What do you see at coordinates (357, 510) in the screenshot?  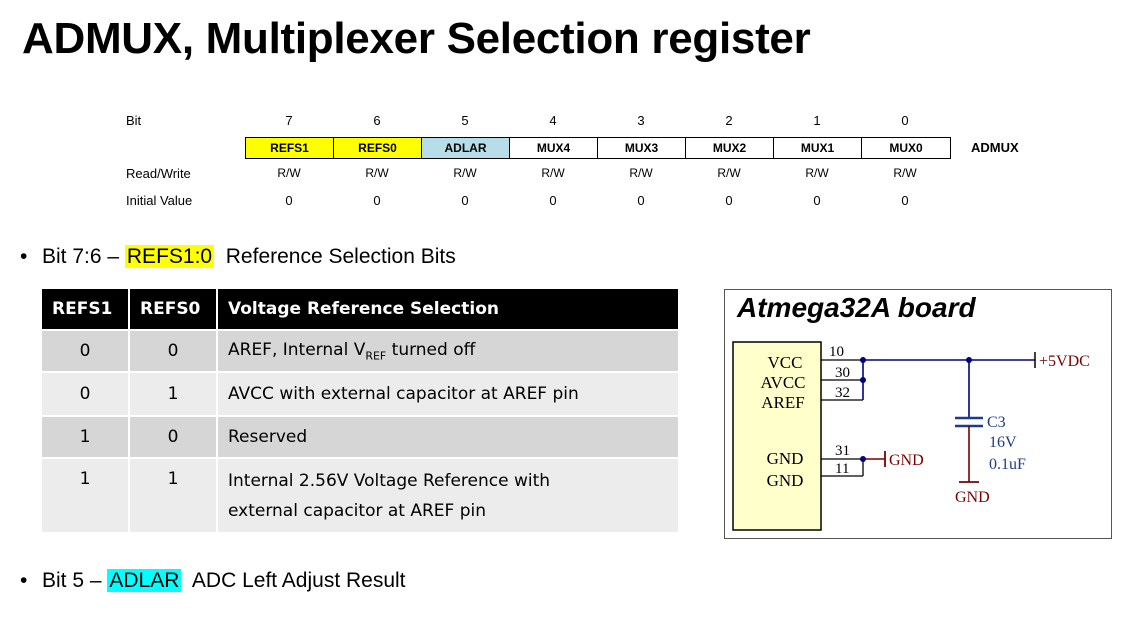 I see `desc-line: external capacitor at AREF pin` at bounding box center [357, 510].